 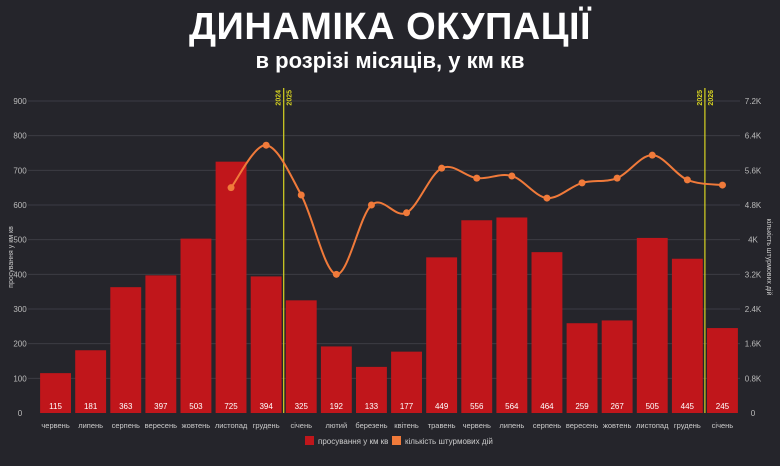 What do you see at coordinates (753, 136) in the screenshot?
I see `right-tick-label: 6.4K` at bounding box center [753, 136].